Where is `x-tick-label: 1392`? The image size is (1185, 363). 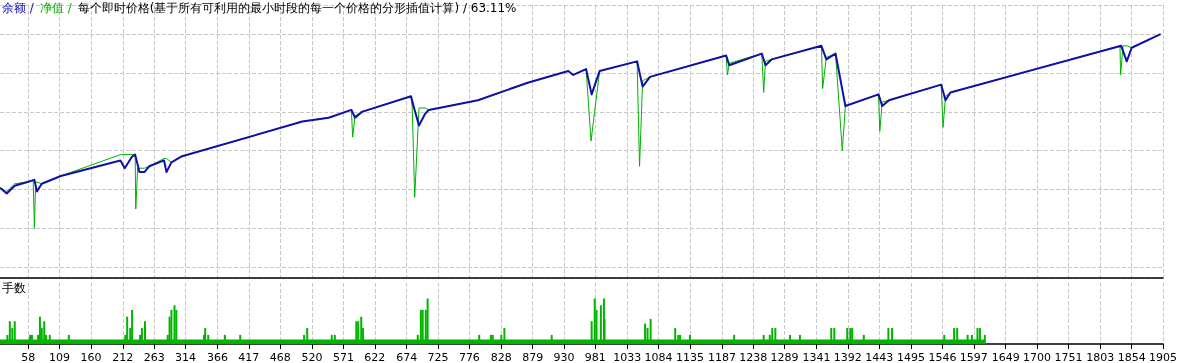
x-tick-label: 1392 is located at coordinates (847, 357).